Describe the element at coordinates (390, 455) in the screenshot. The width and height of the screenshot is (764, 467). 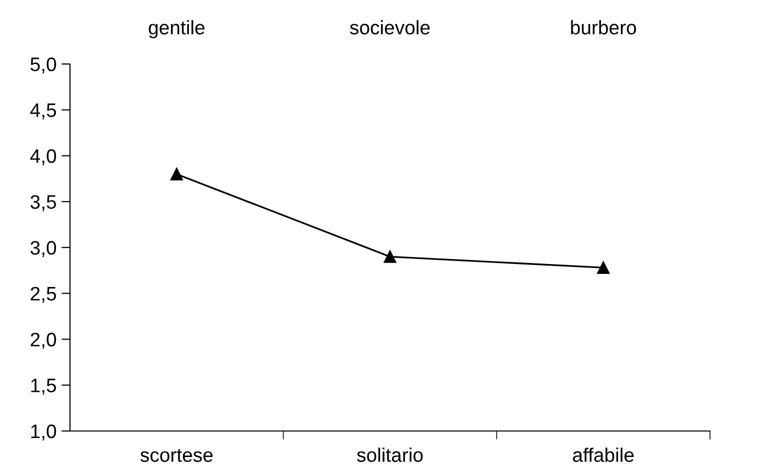
I see `x-tick-label: solitario` at that location.